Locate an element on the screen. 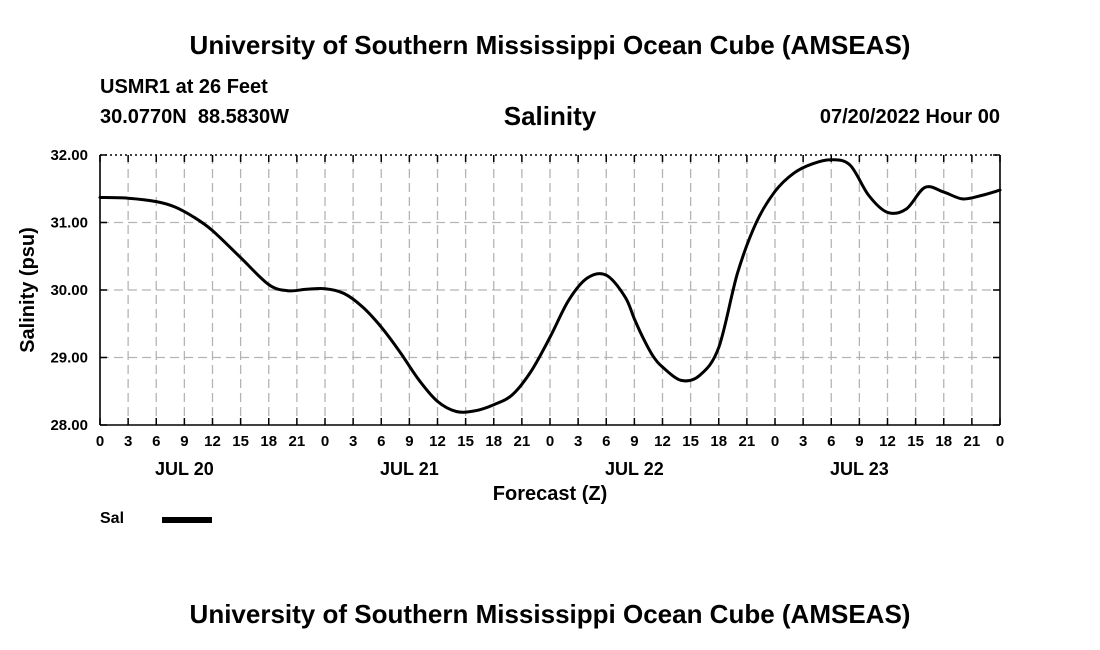 The height and width of the screenshot is (650, 1100). legend-swatch is located at coordinates (187, 520).